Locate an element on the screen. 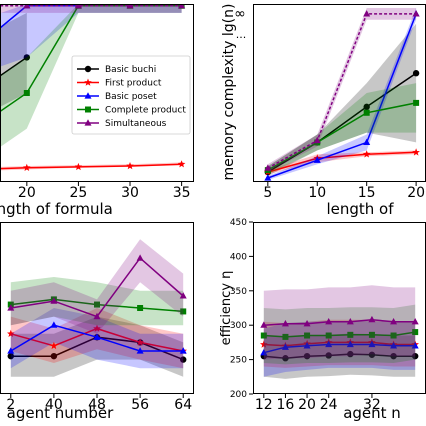 The width and height of the screenshot is (426, 426). x-axis-label: length of is located at coordinates (360, 209).